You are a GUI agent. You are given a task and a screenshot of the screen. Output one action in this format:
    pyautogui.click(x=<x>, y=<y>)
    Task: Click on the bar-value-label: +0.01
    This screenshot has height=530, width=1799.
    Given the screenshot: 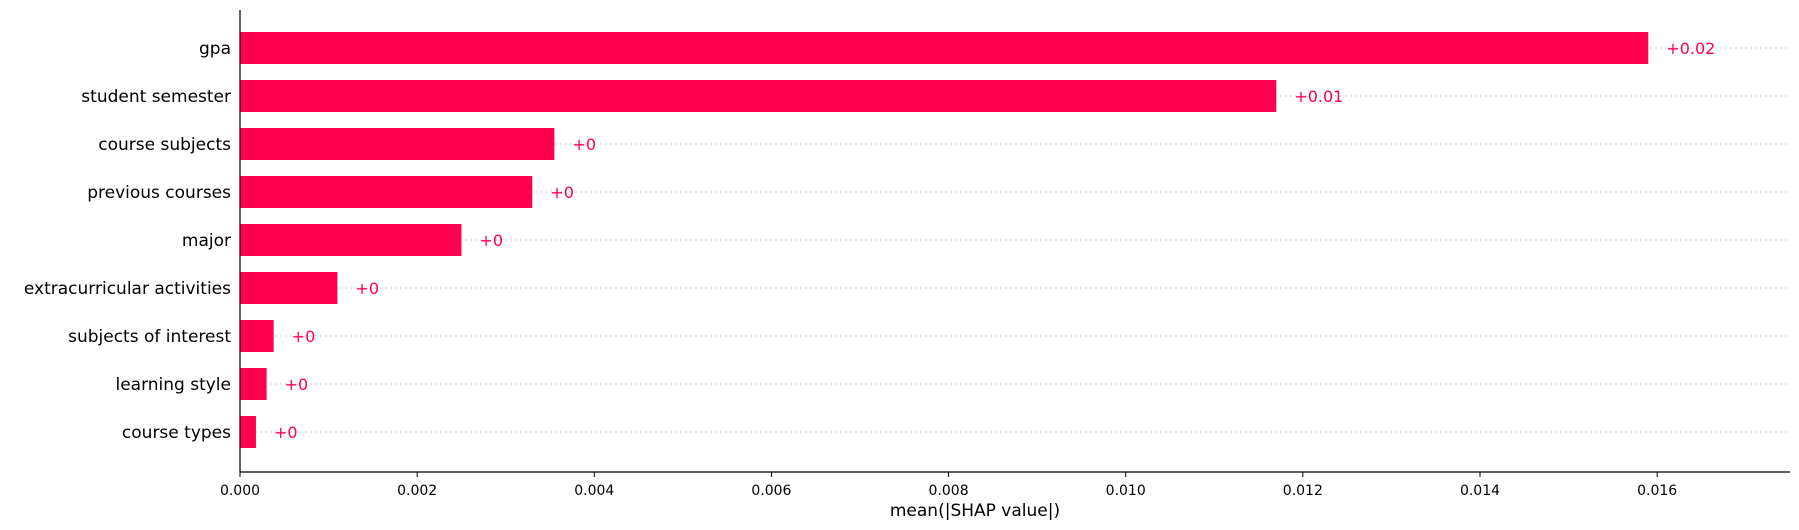 What is the action you would take?
    pyautogui.click(x=1318, y=96)
    